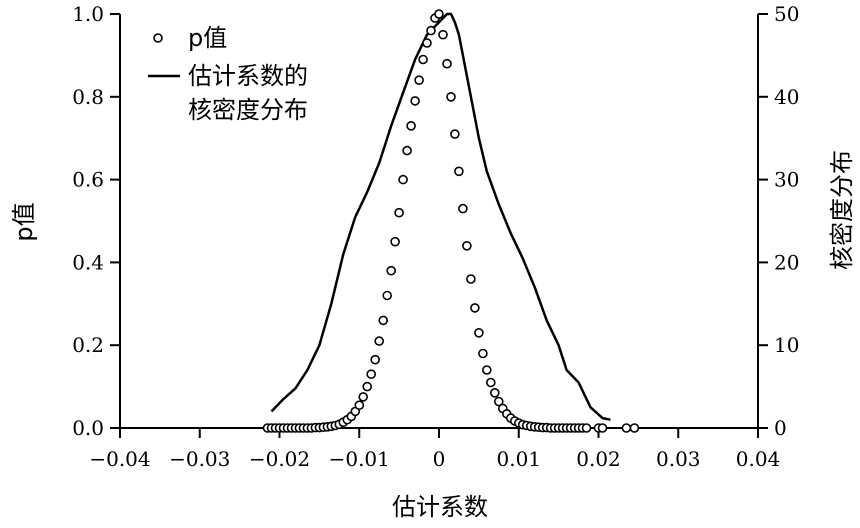  What do you see at coordinates (207, 38) in the screenshot?
I see `legend-label-pvalue: p值` at bounding box center [207, 38].